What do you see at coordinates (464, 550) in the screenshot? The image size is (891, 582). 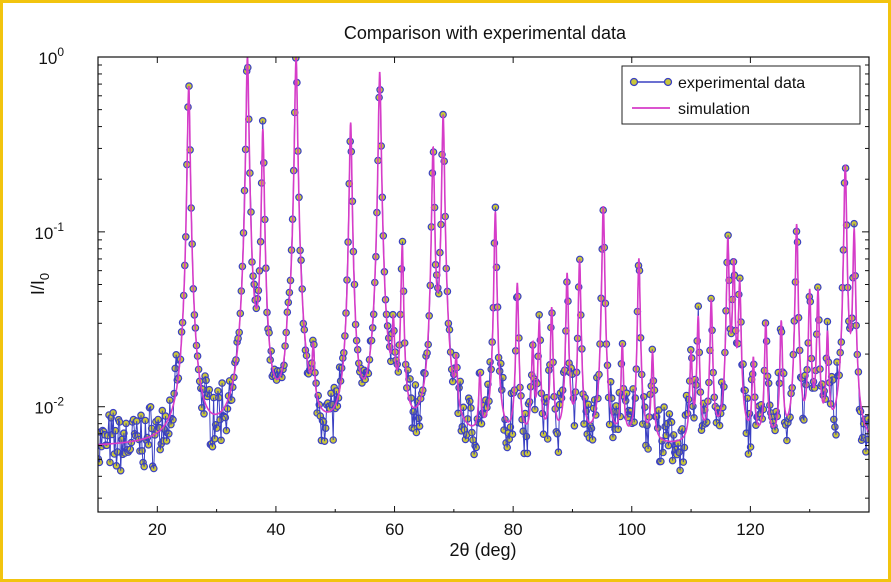 I see `x-axis-title-symbol: θ` at bounding box center [464, 550].